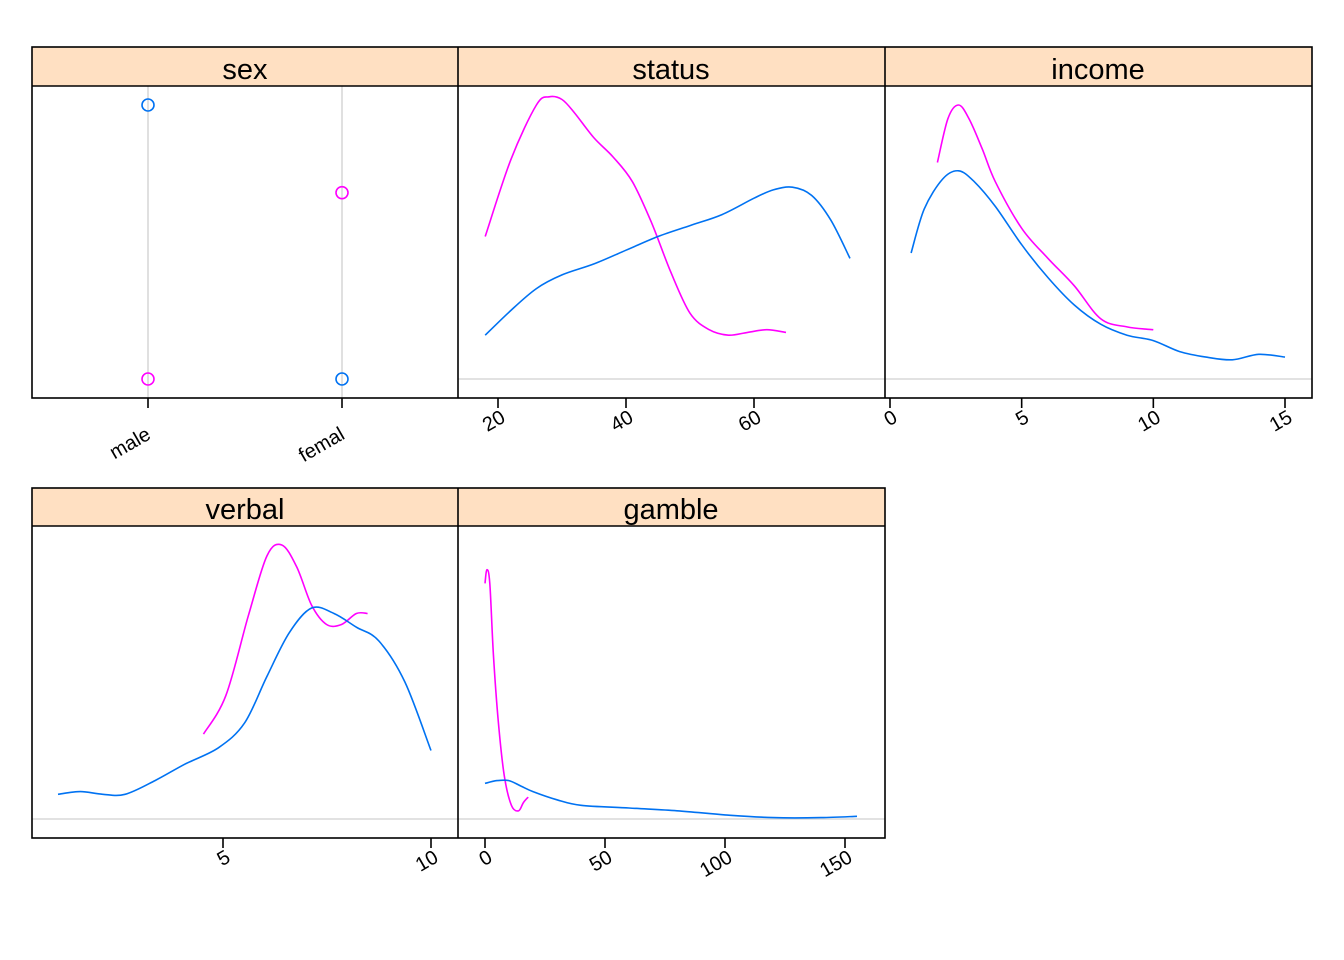 The width and height of the screenshot is (1344, 960). Describe the element at coordinates (245, 70) in the screenshot. I see `strip-title-sex: sex` at that location.